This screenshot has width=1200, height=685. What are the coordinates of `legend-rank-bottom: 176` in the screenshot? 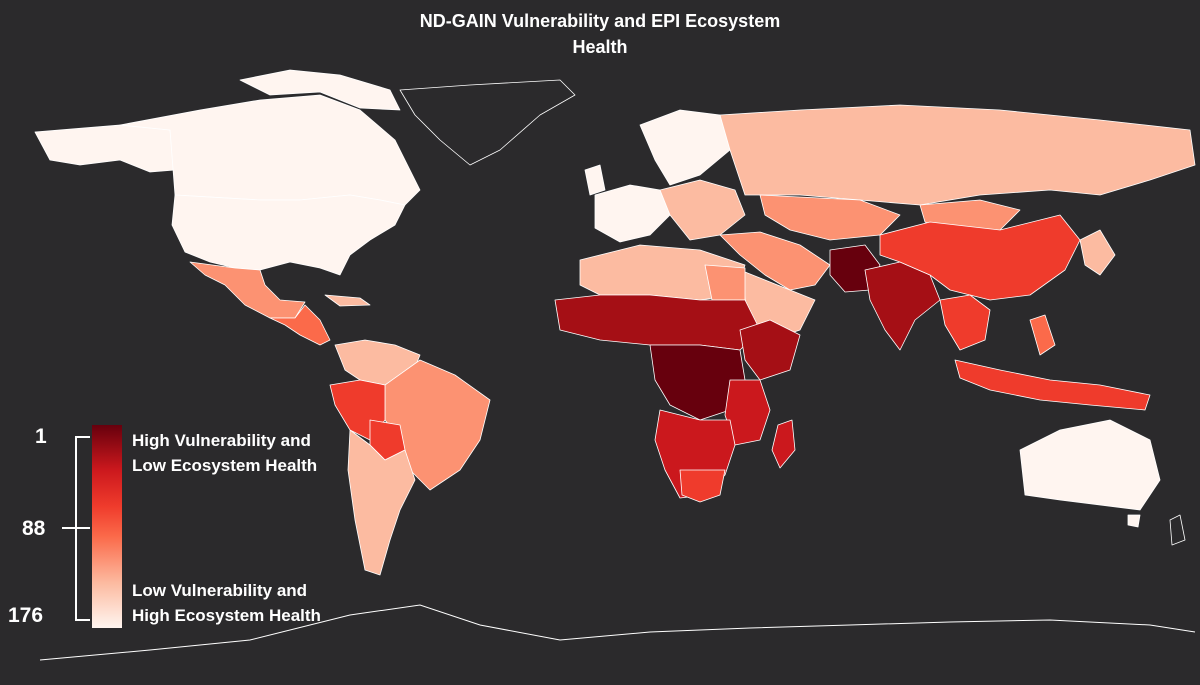 It's located at (26, 615).